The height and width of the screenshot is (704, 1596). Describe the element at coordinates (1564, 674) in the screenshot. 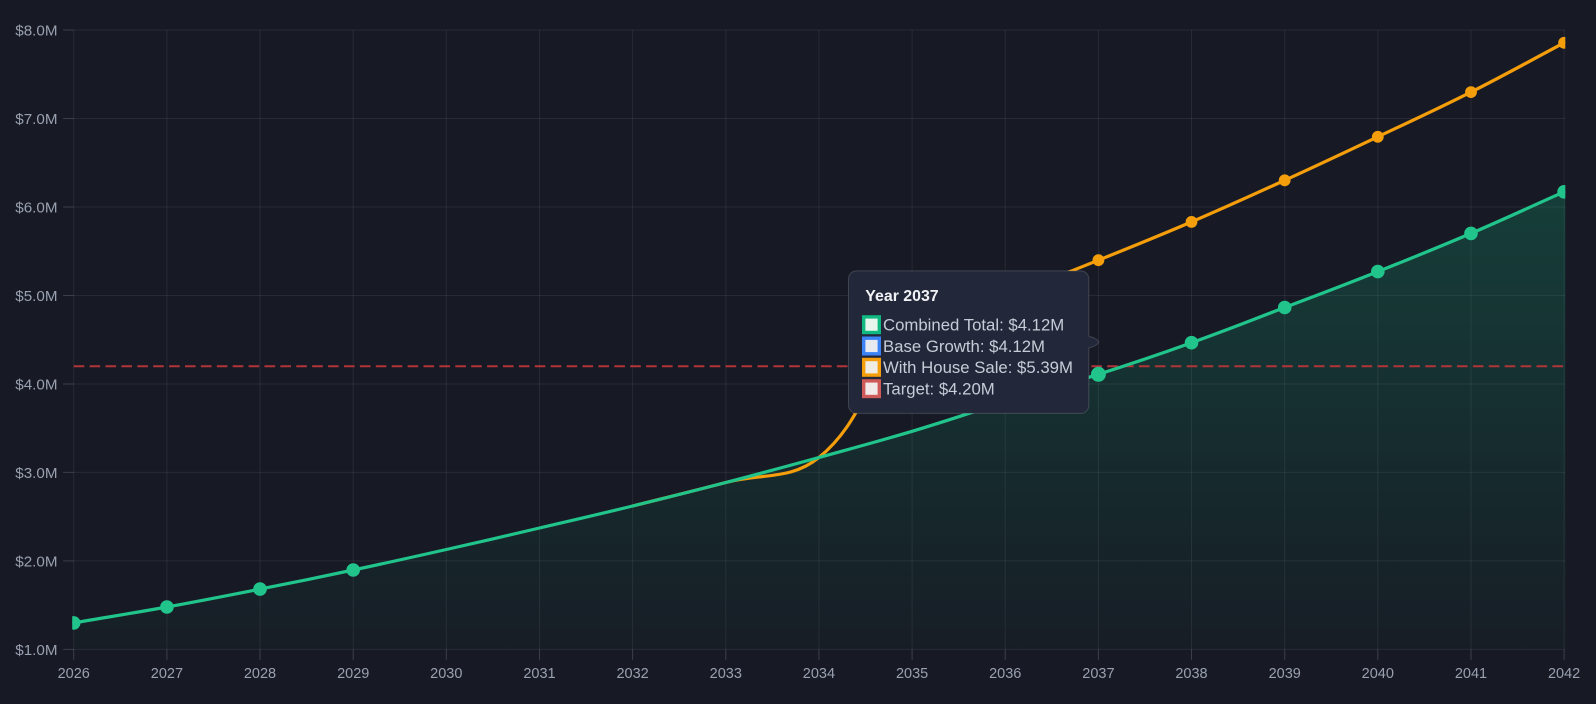

I see `svg-text: 2042` at that location.